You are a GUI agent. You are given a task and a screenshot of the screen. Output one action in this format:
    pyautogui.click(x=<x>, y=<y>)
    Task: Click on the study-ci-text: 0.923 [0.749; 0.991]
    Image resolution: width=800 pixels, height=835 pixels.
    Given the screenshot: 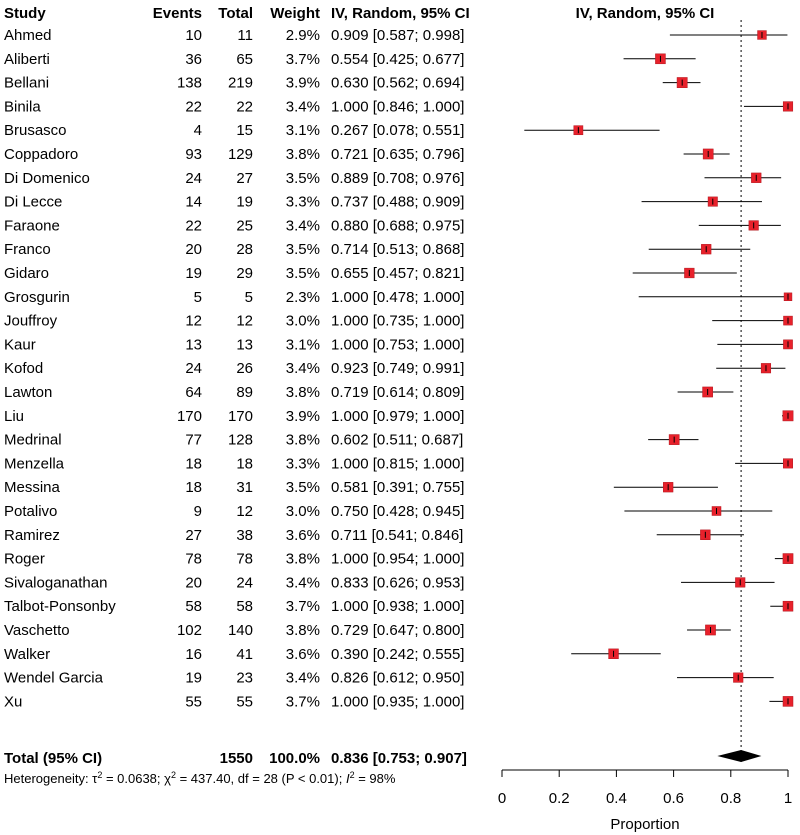 What is the action you would take?
    pyautogui.click(x=397, y=368)
    